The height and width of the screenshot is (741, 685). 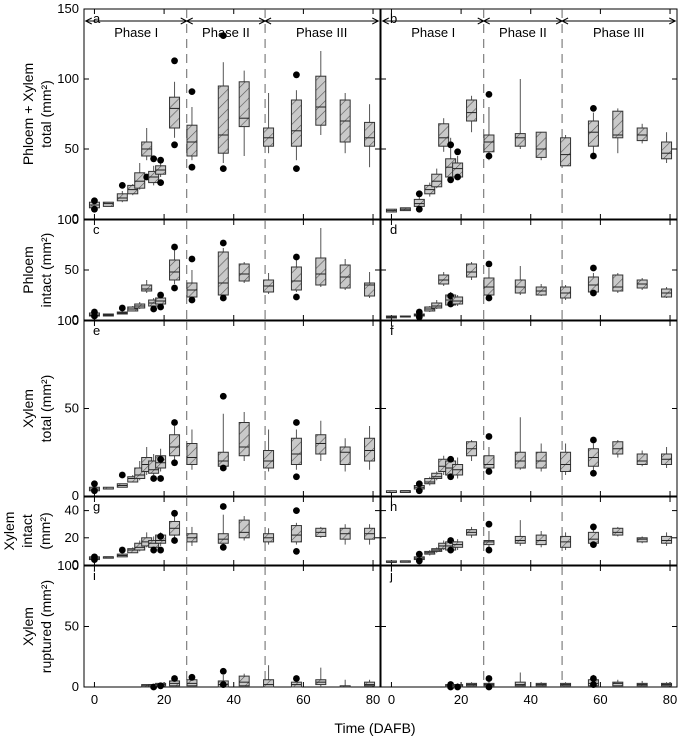 What do you see at coordinates (393, 506) in the screenshot?
I see `panel-letter: h` at bounding box center [393, 506].